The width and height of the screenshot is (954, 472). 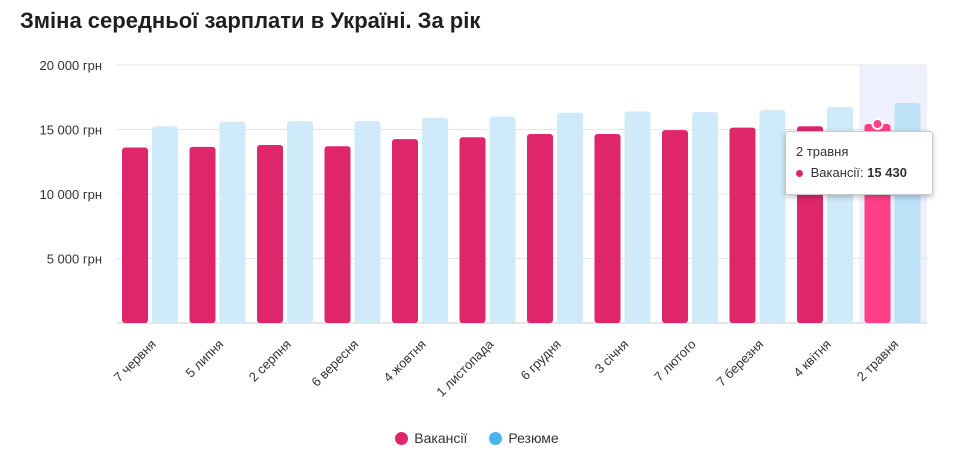 I want to click on legend-label-vacancies: Вакансії, so click(x=441, y=438).